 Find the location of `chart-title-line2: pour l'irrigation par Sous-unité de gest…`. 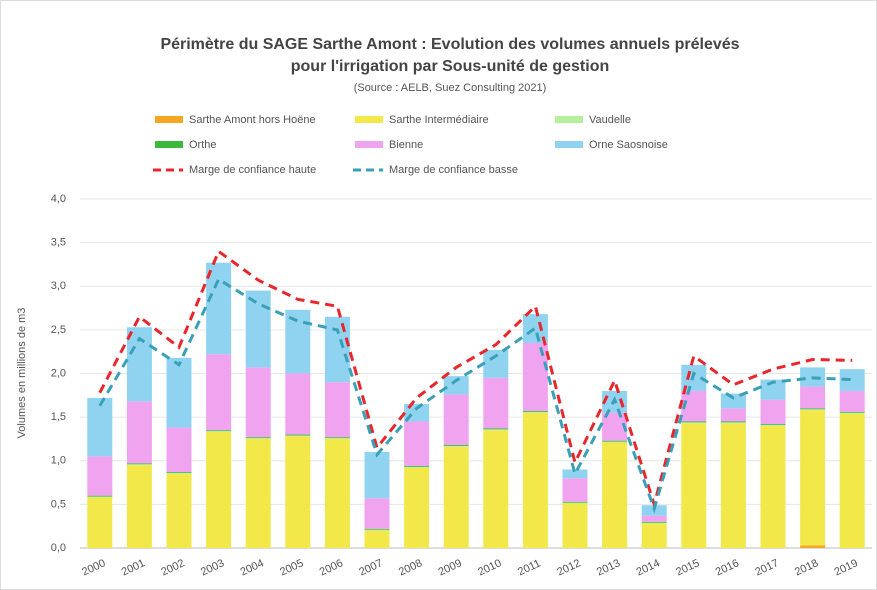

chart-title-line2: pour l'irrigation par Sous-unité de gest… is located at coordinates (450, 66).